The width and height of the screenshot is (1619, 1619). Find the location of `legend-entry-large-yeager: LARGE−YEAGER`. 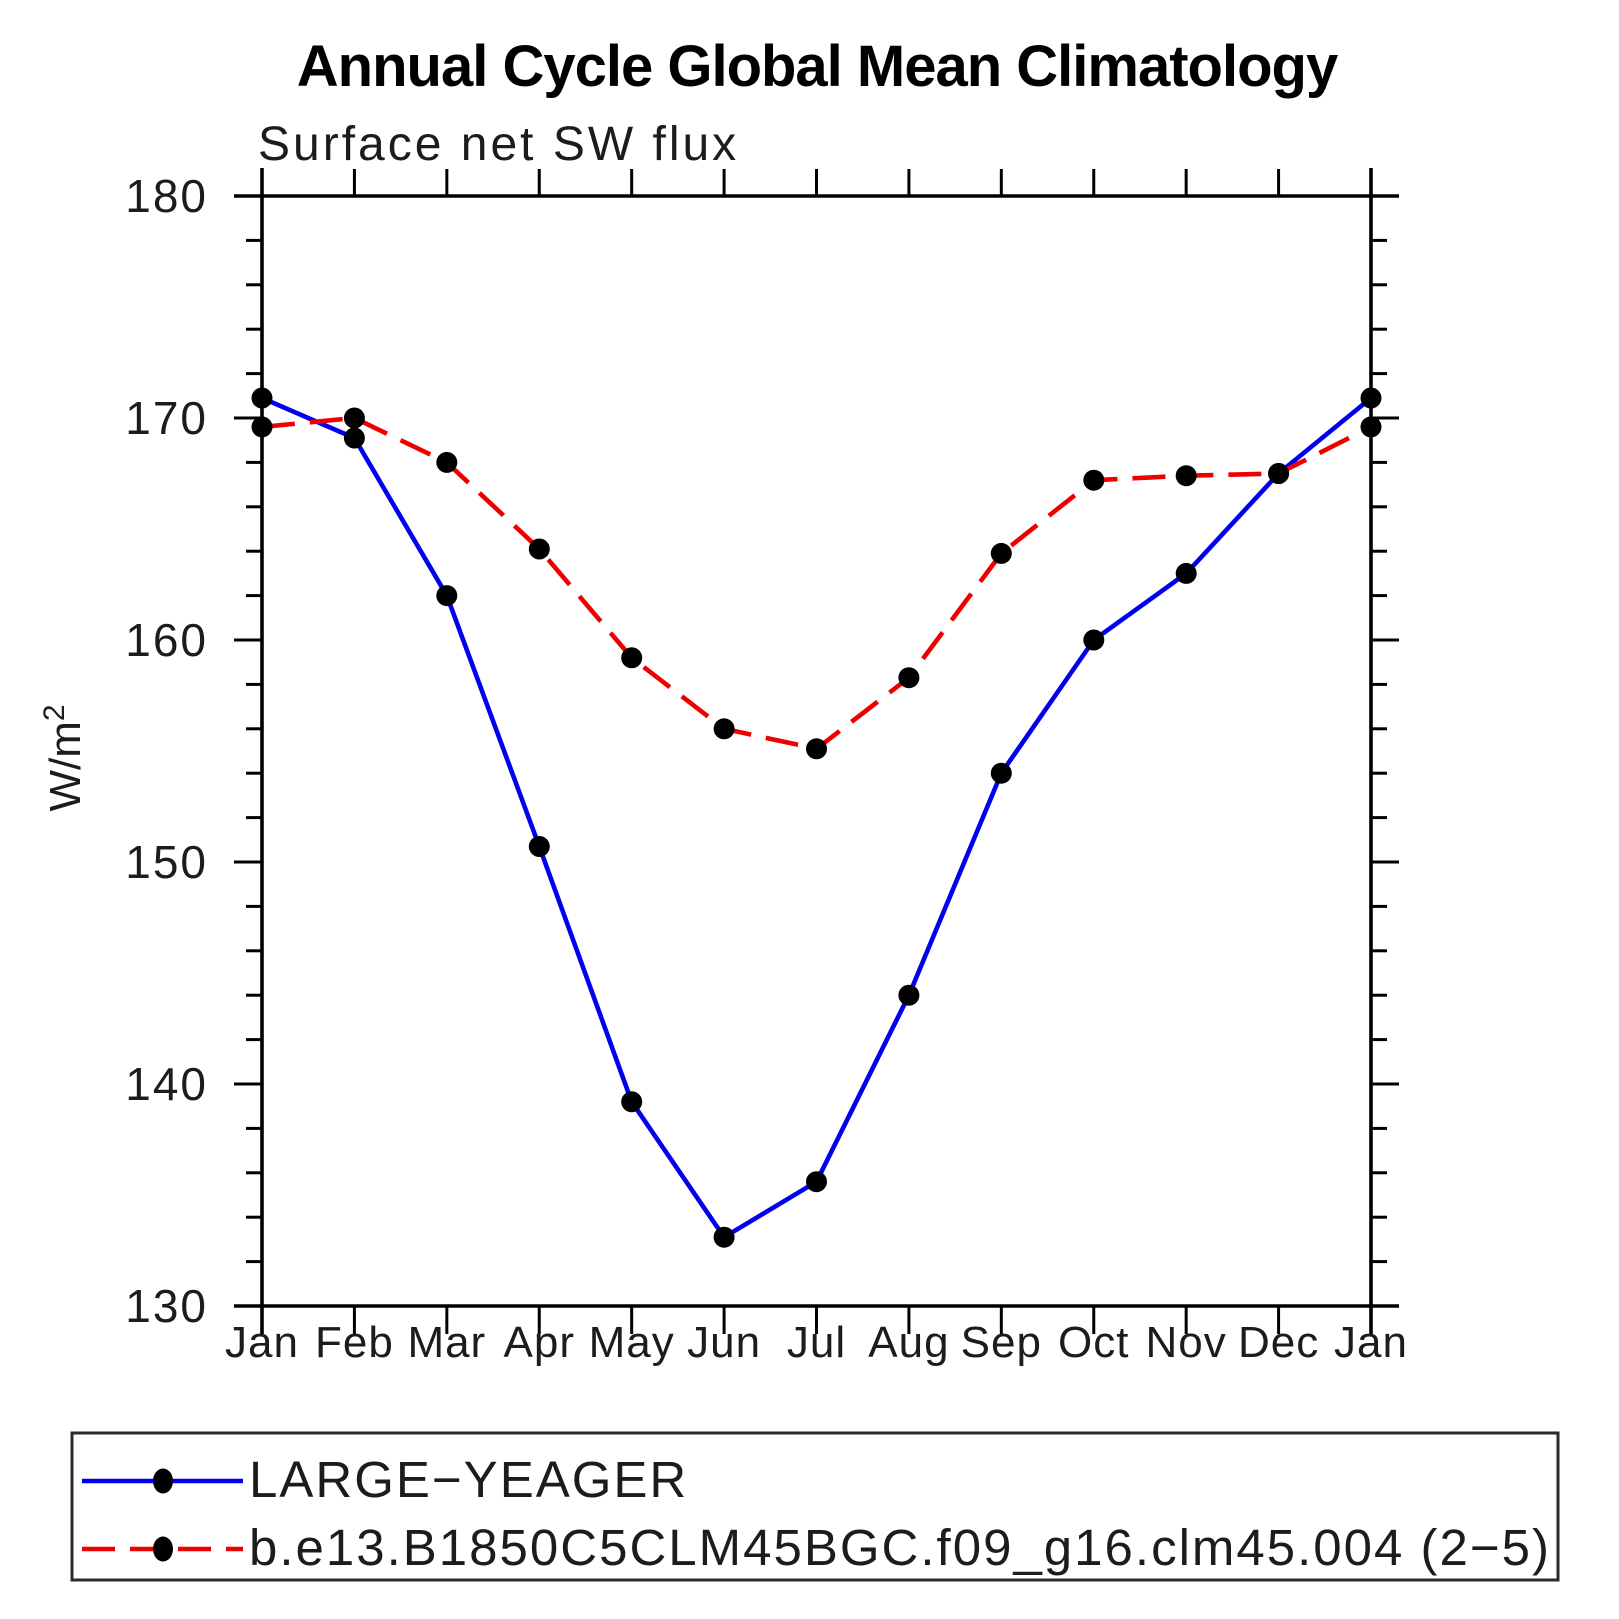

legend-entry-large-yeager: LARGE−YEAGER is located at coordinates (385, 1479).